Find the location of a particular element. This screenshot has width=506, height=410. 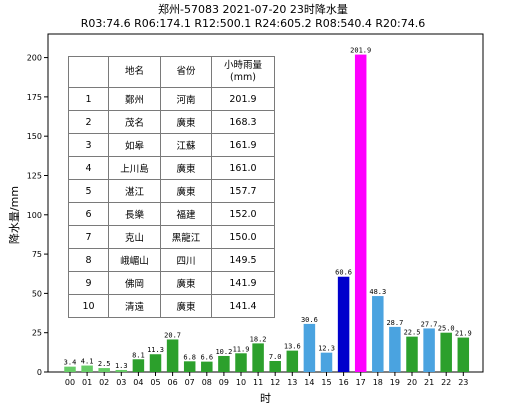

rainfall-cell: 141.4 is located at coordinates (243, 306).